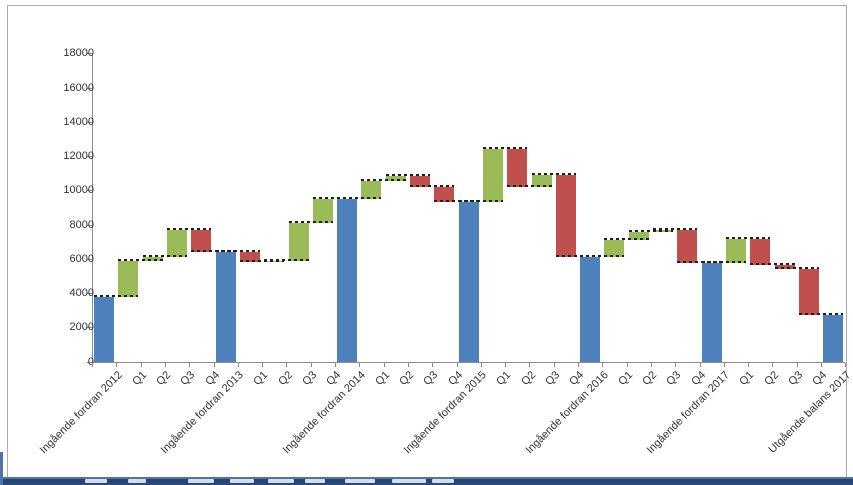 This screenshot has width=853, height=485. Describe the element at coordinates (81, 293) in the screenshot. I see `y-axis-label: 4000` at that location.